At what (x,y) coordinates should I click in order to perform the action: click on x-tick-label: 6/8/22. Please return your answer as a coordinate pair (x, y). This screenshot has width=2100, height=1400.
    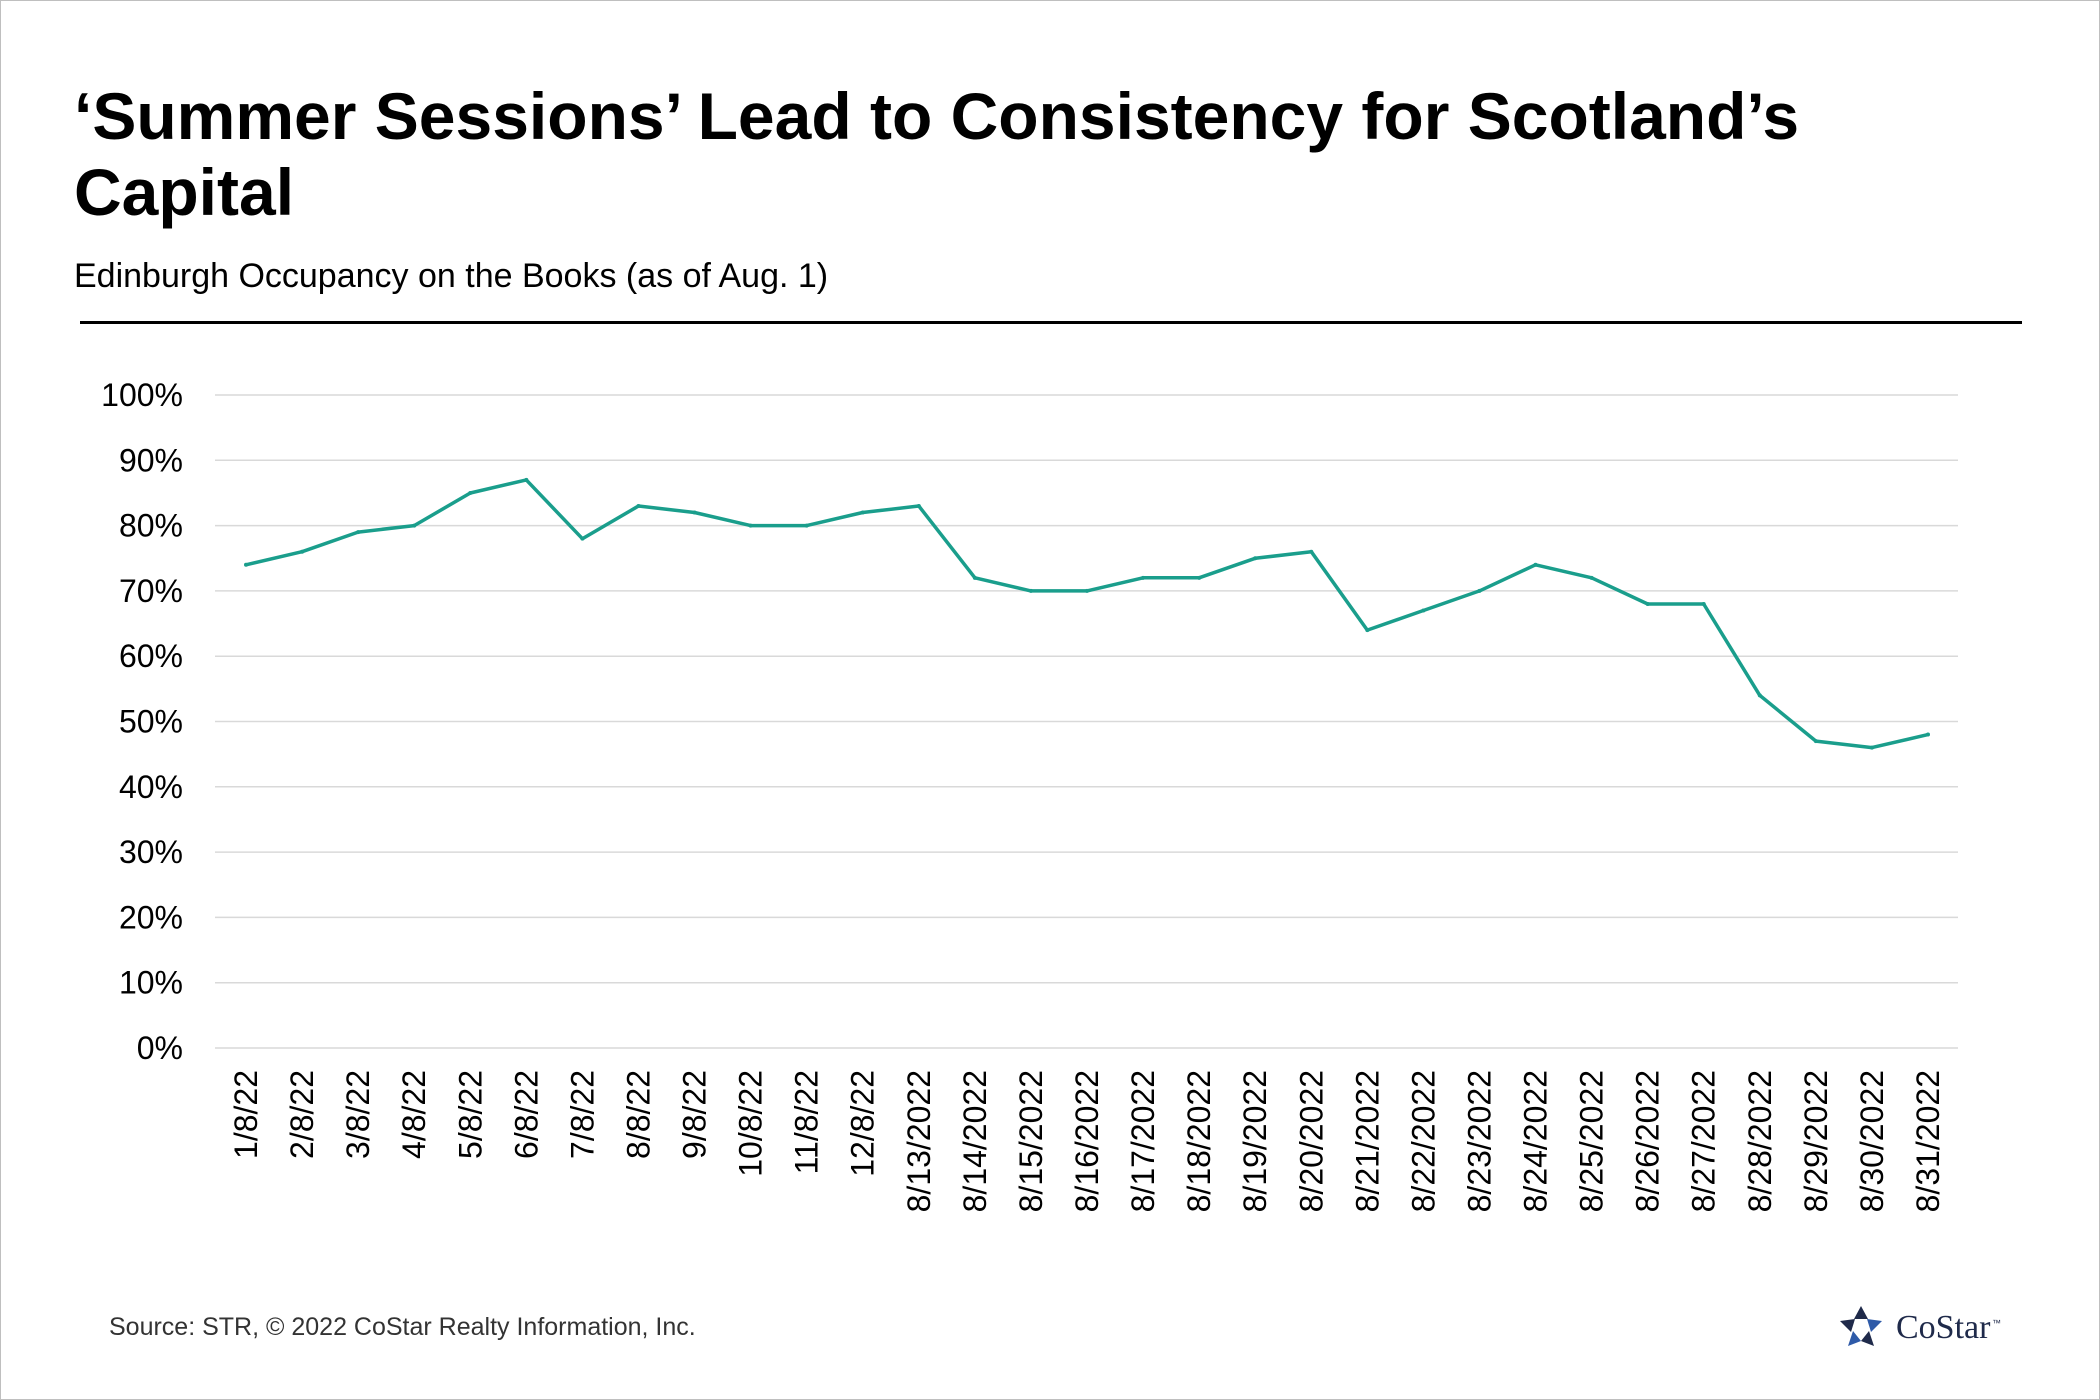
    Looking at the image, I should click on (526, 1114).